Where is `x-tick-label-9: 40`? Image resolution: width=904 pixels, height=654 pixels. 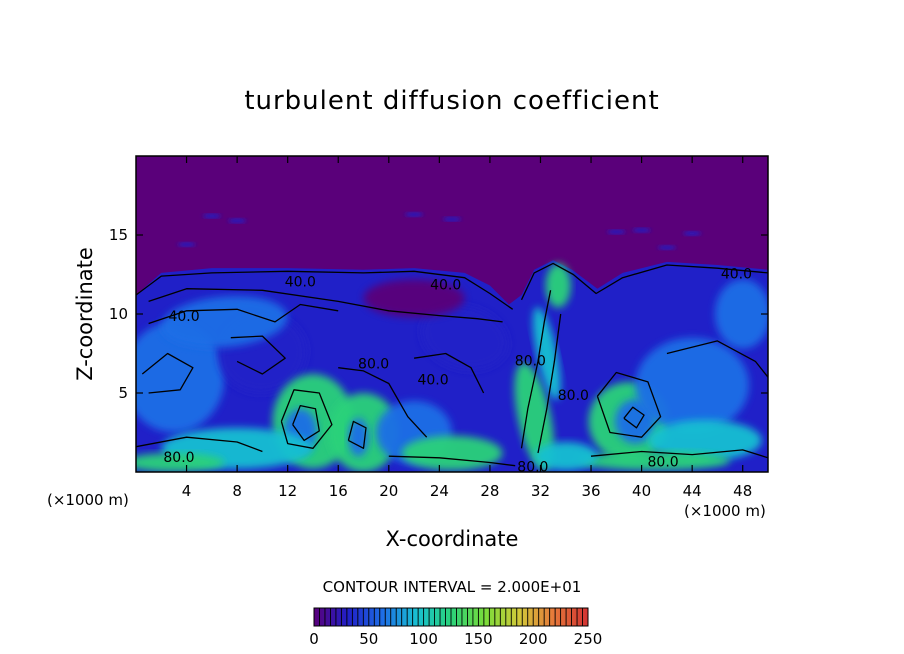 x-tick-label-9: 40 is located at coordinates (641, 491).